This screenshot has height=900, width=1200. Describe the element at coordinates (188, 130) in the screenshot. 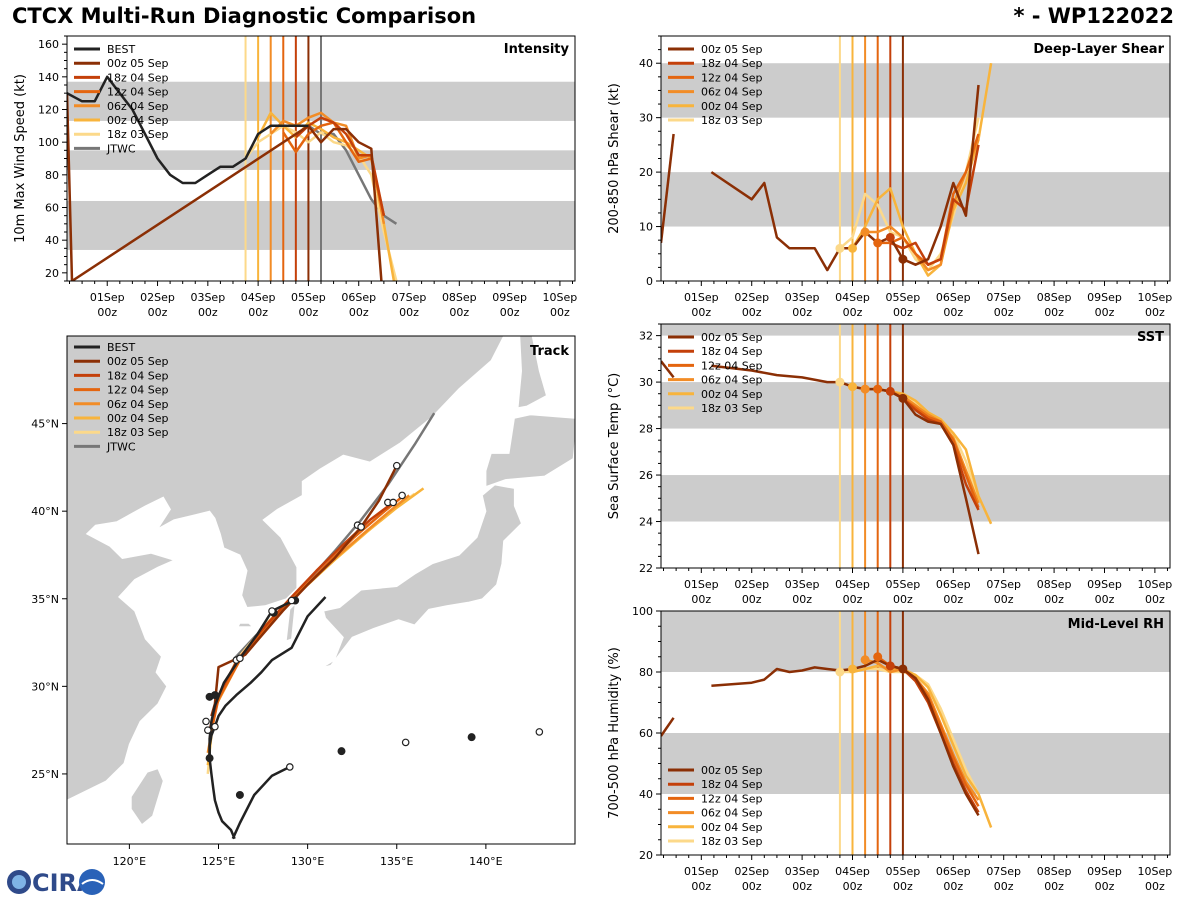

I see `intensity-series-best` at that location.